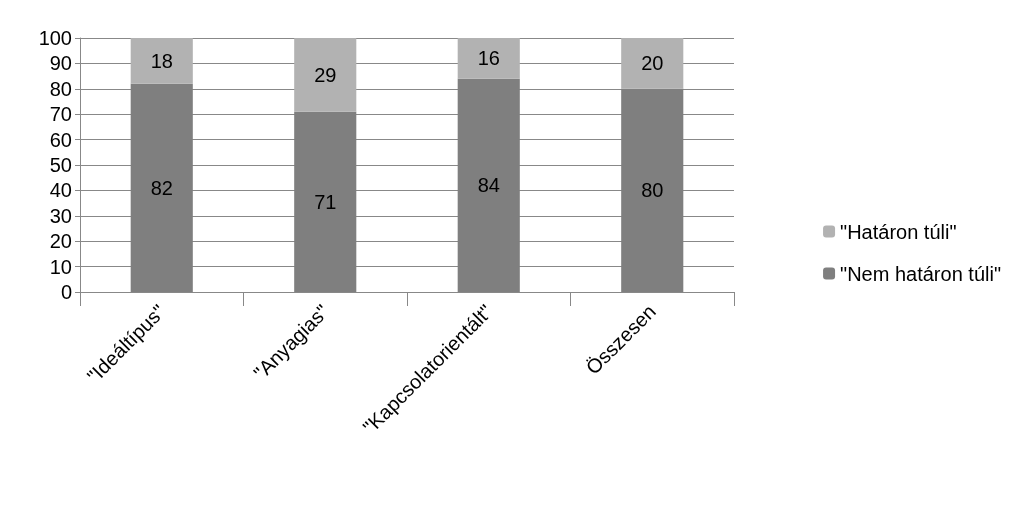 This screenshot has width=1024, height=505. What do you see at coordinates (66, 292) in the screenshot?
I see `y-tick-label: 0` at bounding box center [66, 292].